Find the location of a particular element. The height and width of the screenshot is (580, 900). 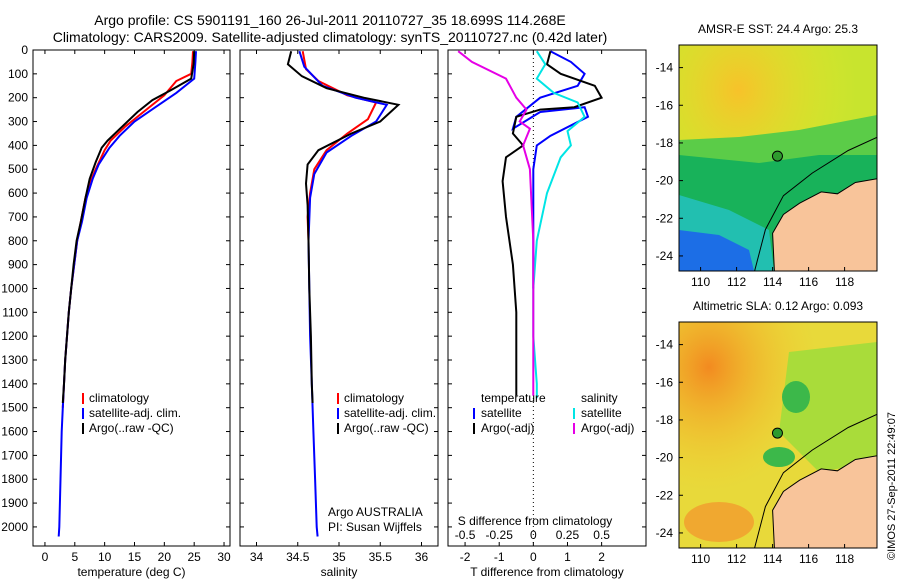

y-tick-label: 300 is located at coordinates (18, 122).